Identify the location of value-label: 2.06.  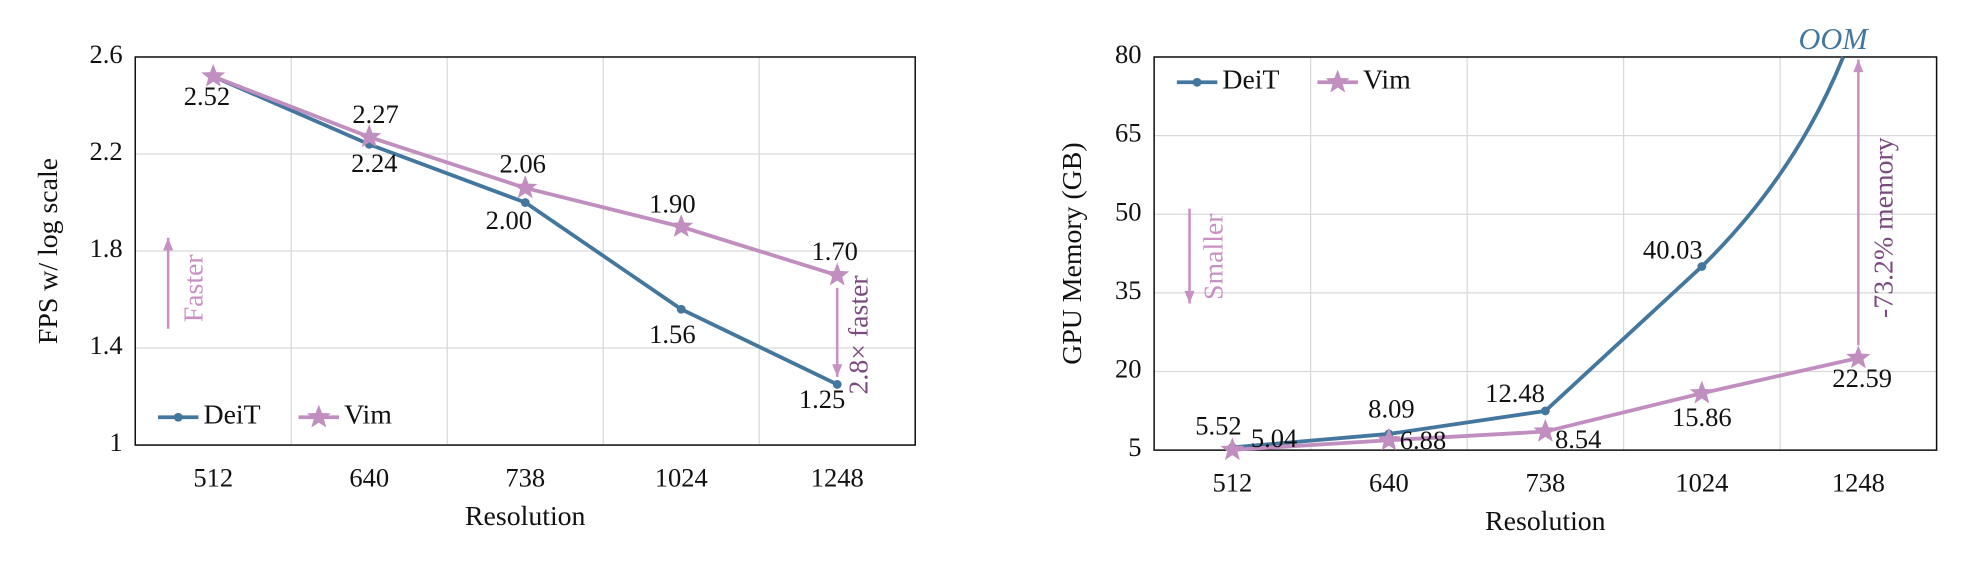
(522, 164).